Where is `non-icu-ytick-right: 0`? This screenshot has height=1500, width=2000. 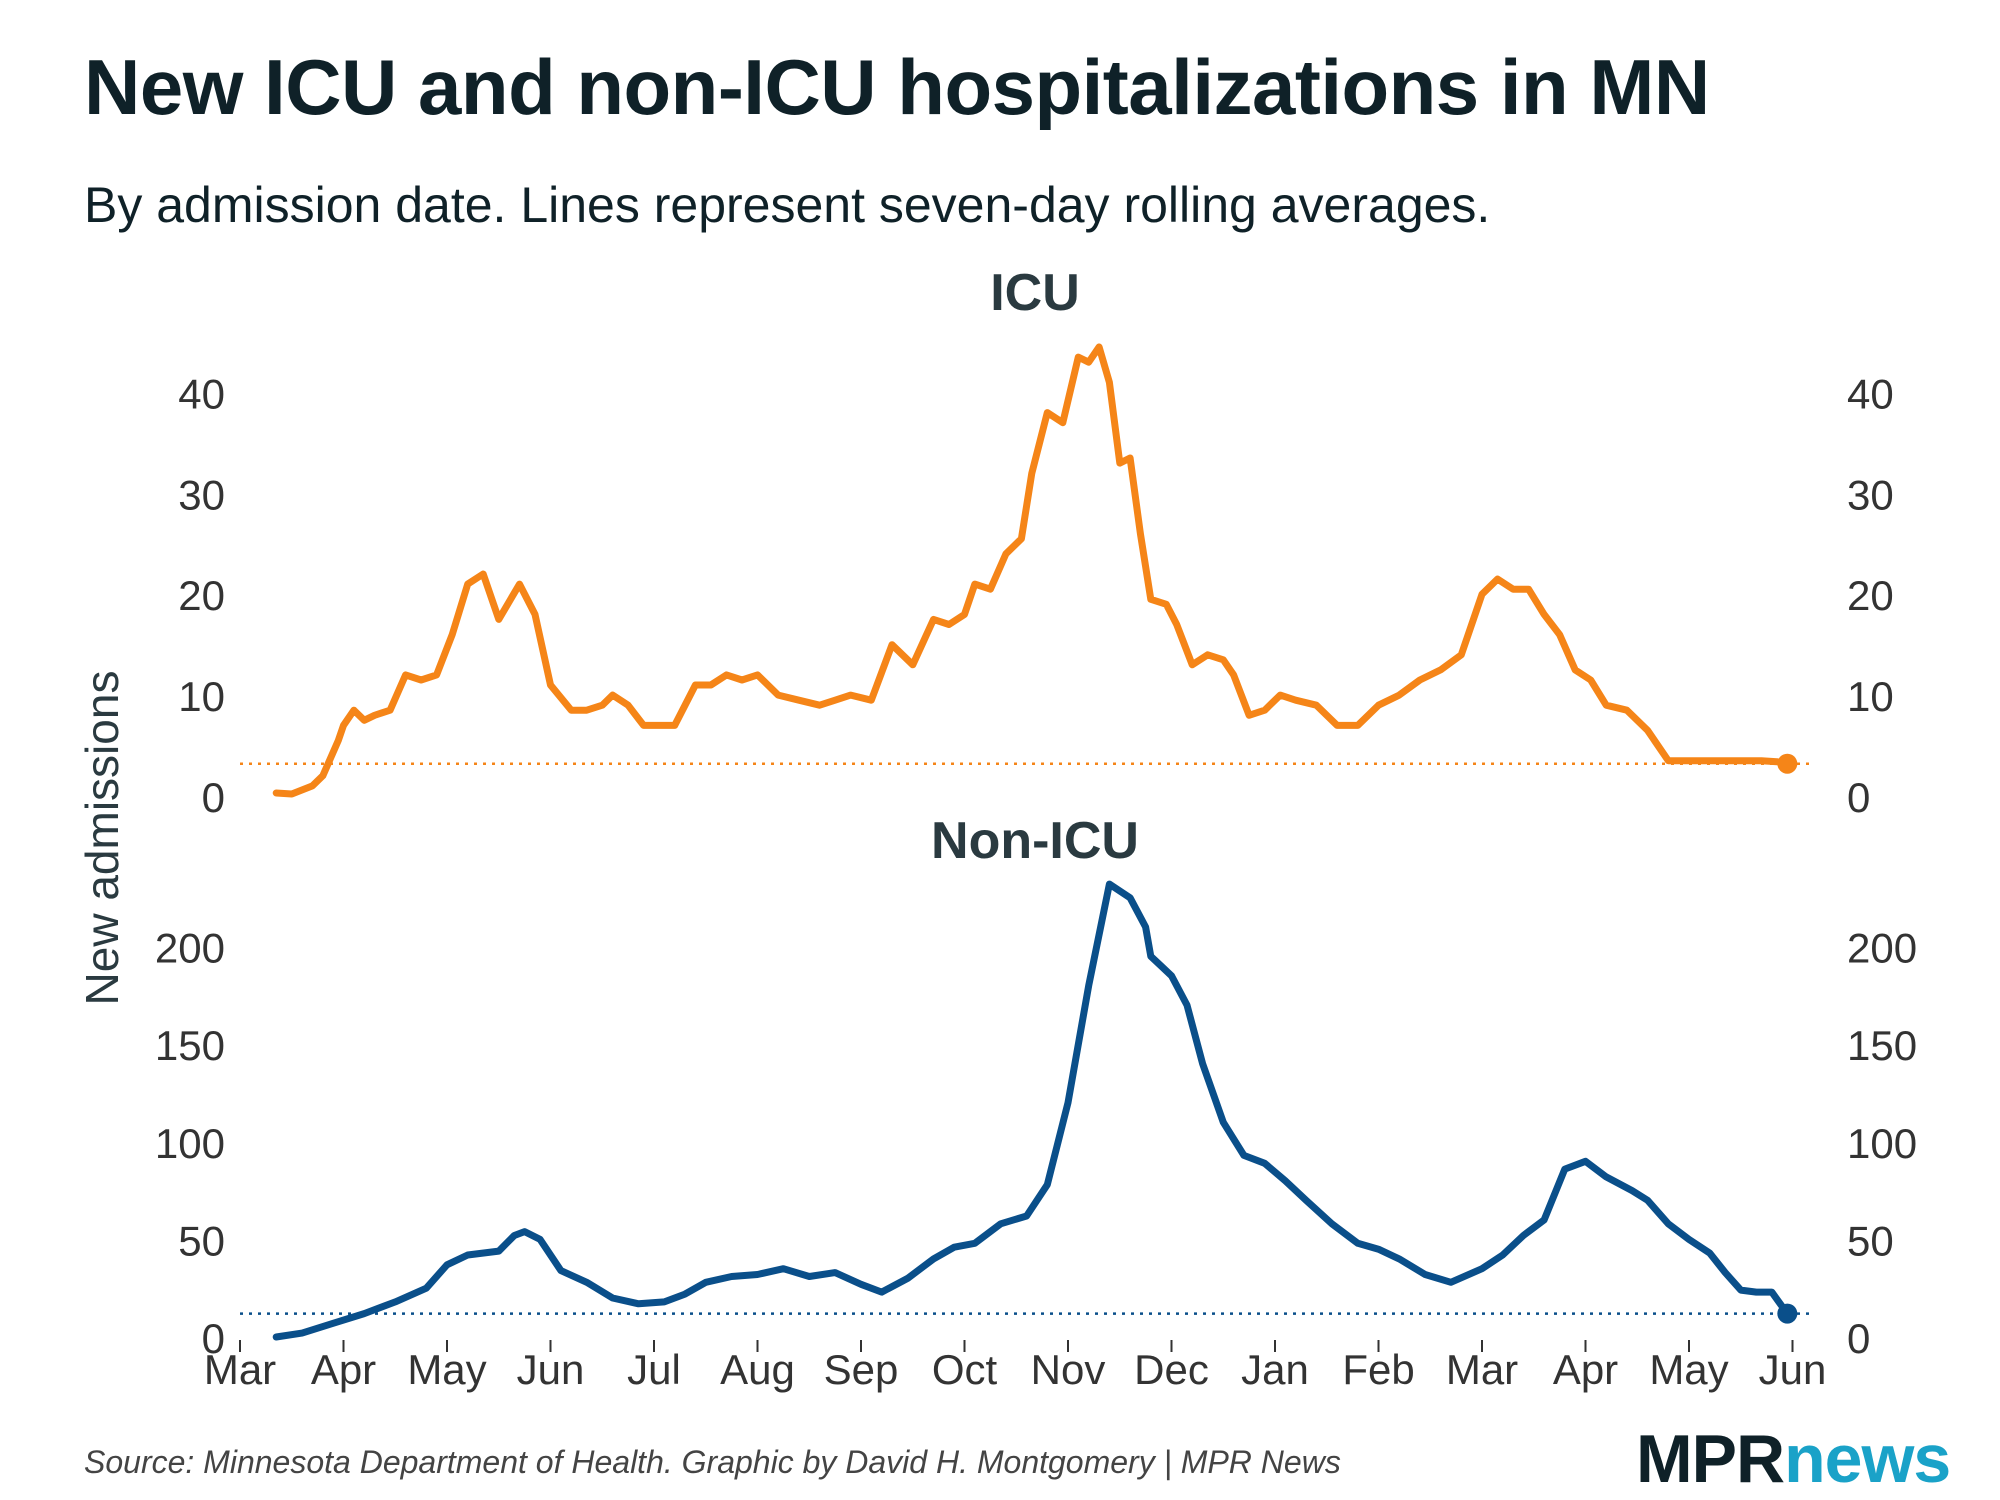
non-icu-ytick-right: 0 is located at coordinates (1858, 1338).